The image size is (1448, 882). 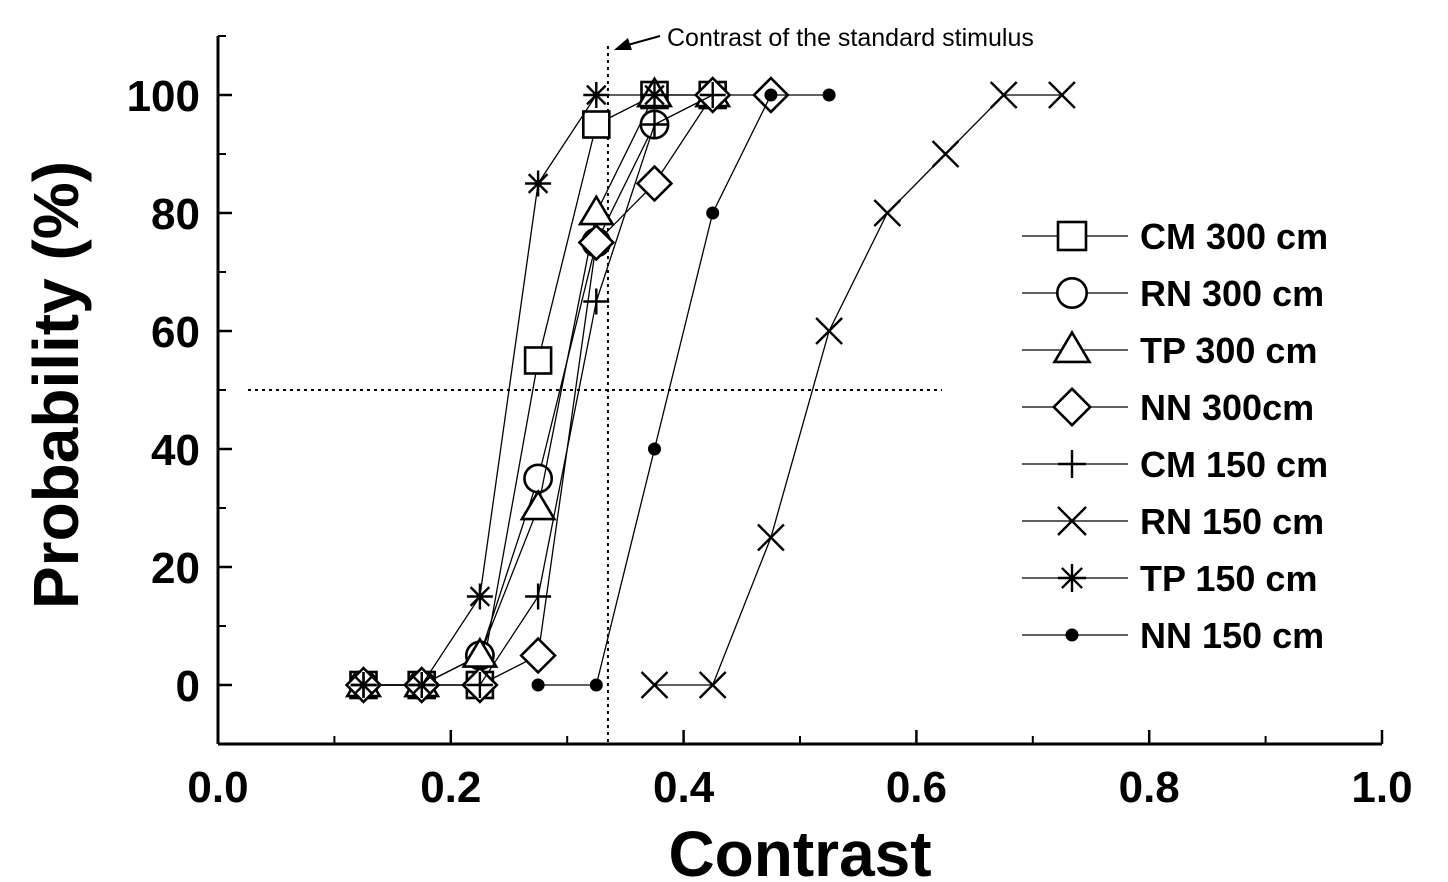 I want to click on y-tick-label: 0, so click(x=188, y=686).